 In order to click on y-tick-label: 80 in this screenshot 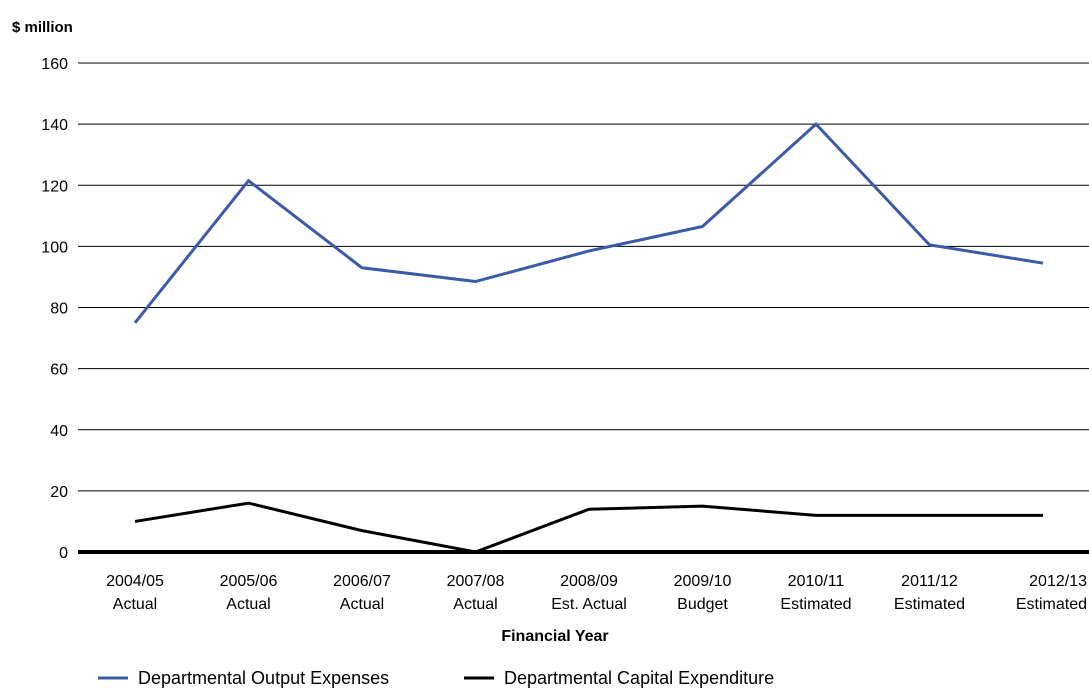, I will do `click(59, 309)`.